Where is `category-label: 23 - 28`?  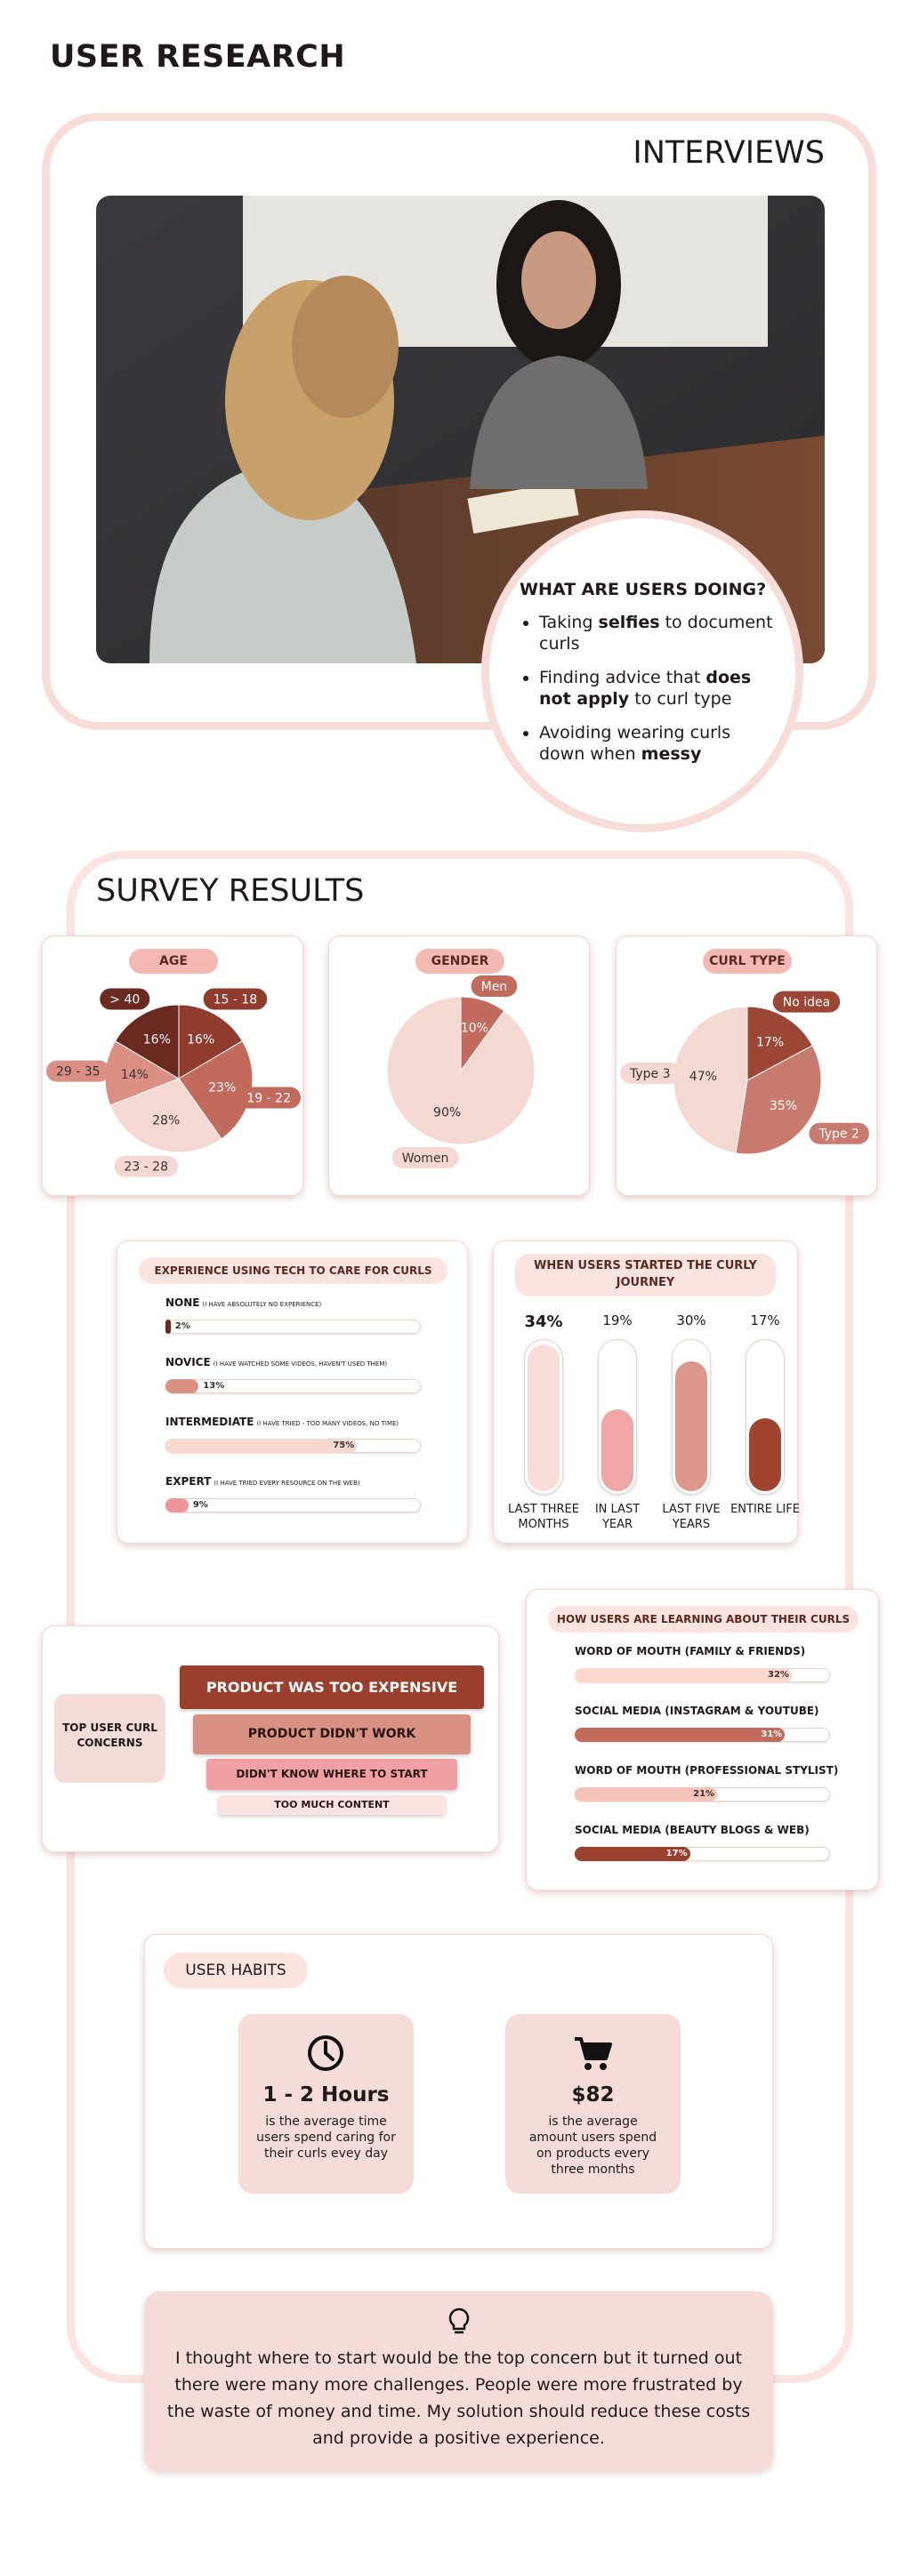 category-label: 23 - 28 is located at coordinates (146, 1167).